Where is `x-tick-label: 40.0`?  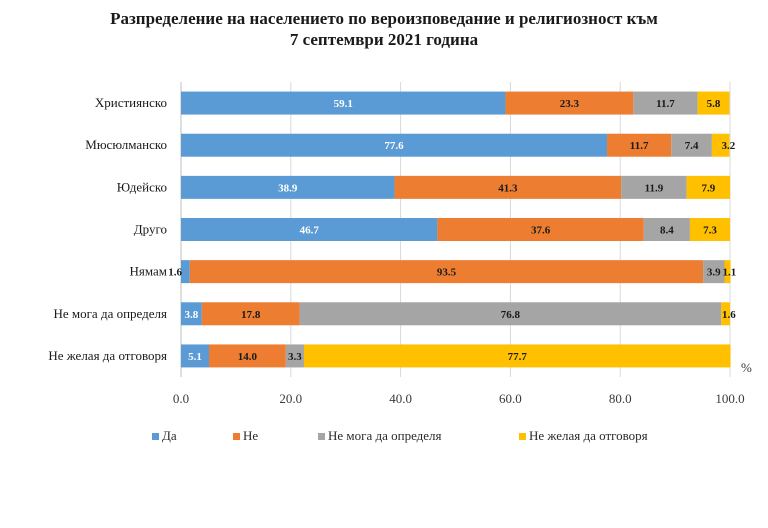 x-tick-label: 40.0 is located at coordinates (400, 398).